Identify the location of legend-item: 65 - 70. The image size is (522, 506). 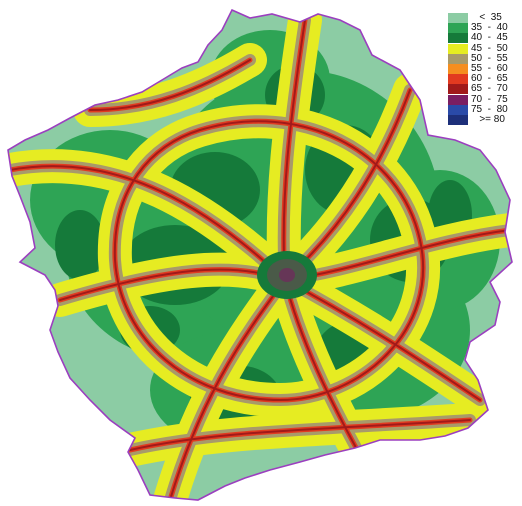
(483, 89).